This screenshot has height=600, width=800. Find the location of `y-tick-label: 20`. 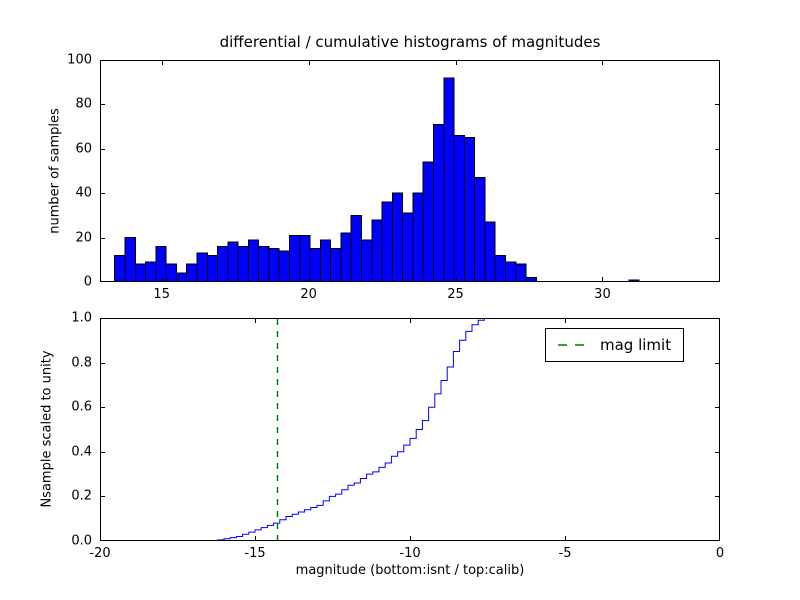

y-tick-label: 20 is located at coordinates (83, 238).